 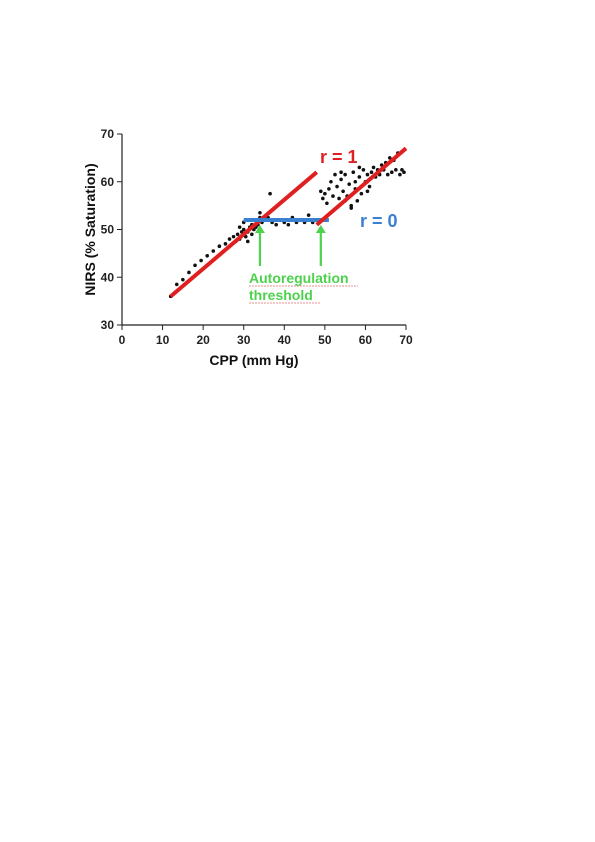 I want to click on y-axis-label: NIRS (% Saturation), so click(x=90, y=229).